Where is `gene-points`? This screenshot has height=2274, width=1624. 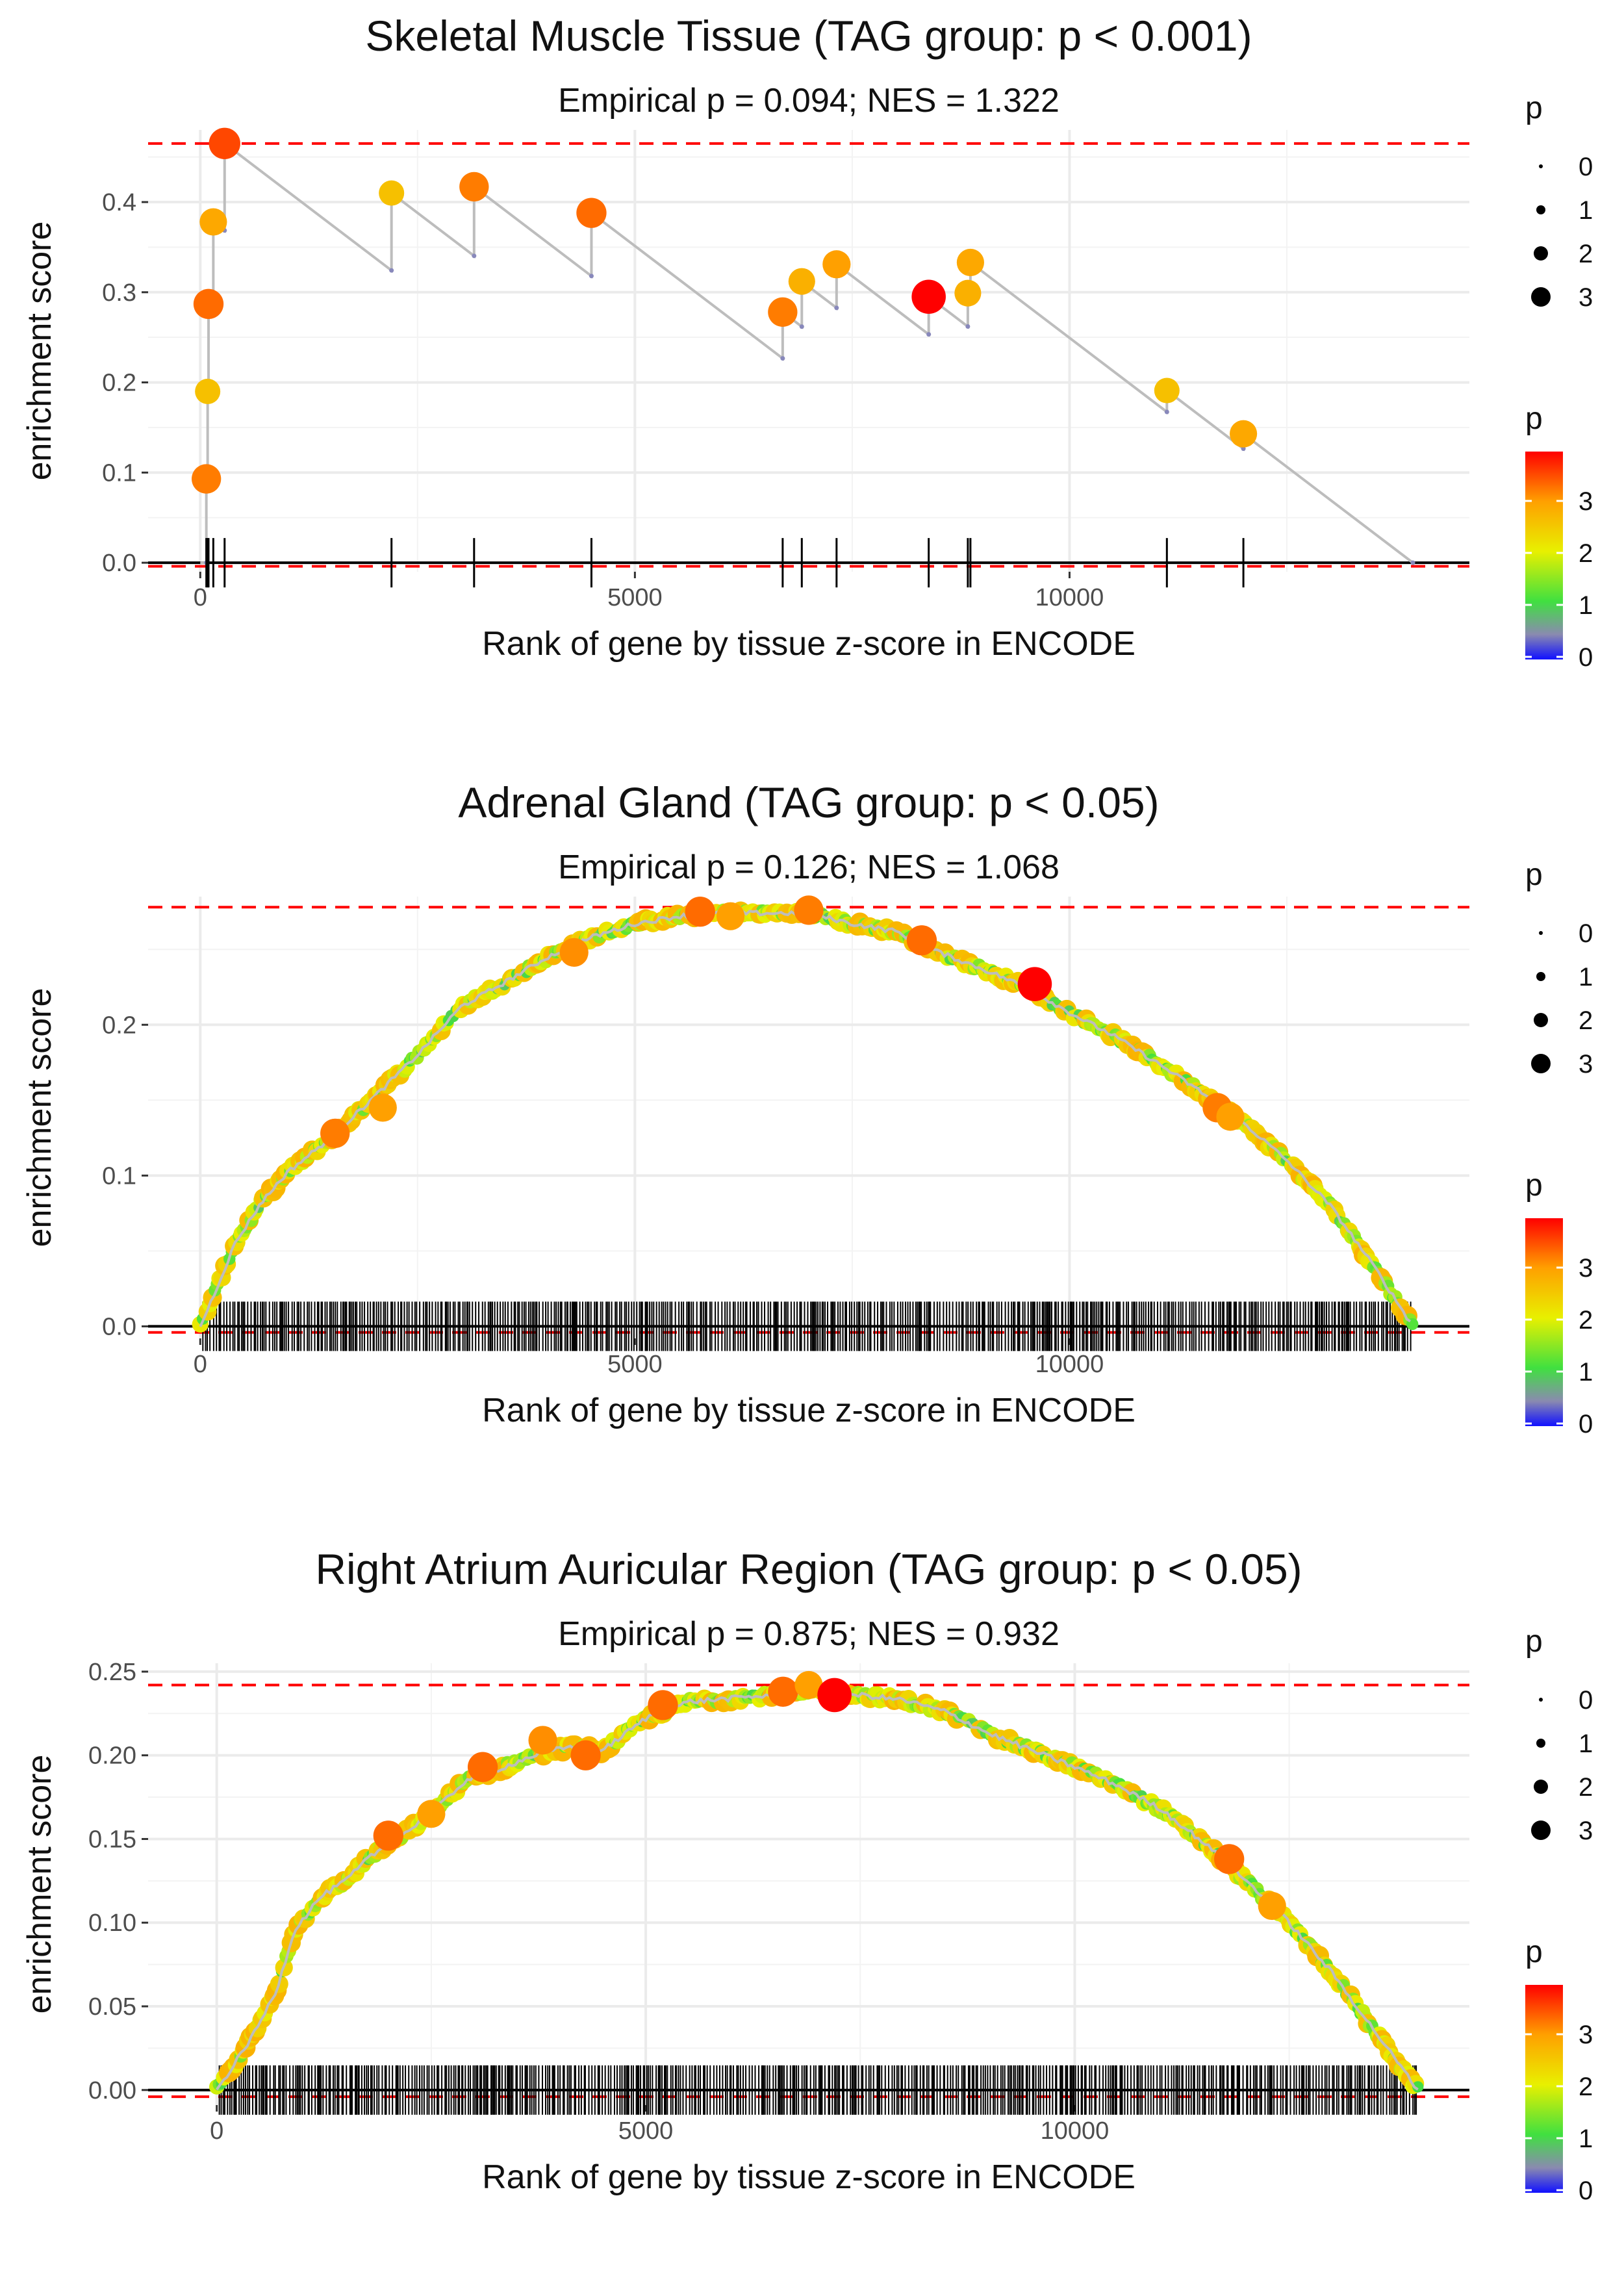
gene-points is located at coordinates (817, 1888).